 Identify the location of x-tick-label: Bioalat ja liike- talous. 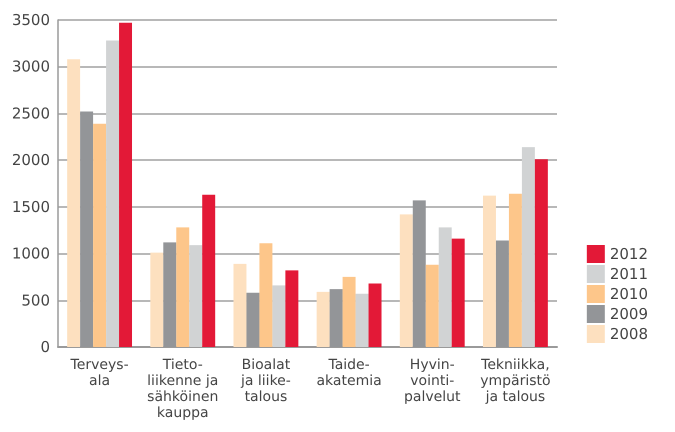
(265, 381).